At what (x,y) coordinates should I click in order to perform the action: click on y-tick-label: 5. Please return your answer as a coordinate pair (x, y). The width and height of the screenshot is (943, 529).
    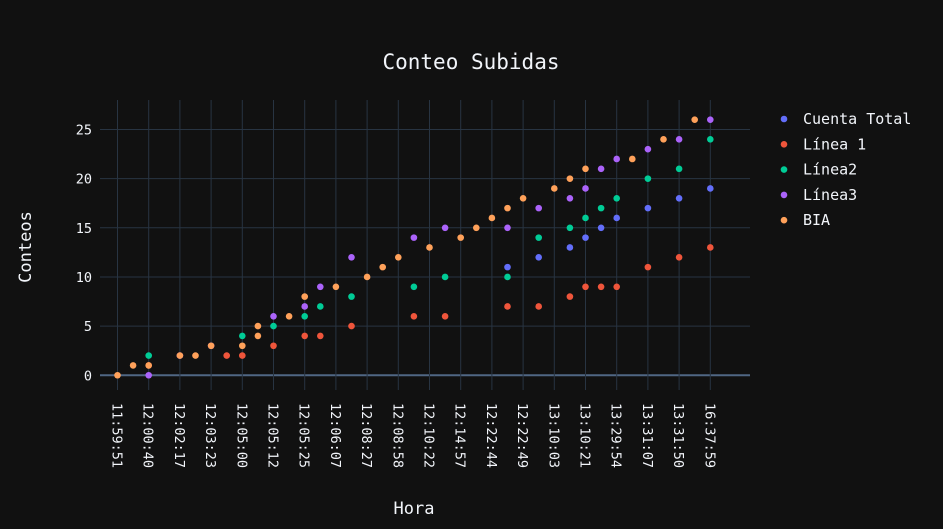
    Looking at the image, I should click on (88, 327).